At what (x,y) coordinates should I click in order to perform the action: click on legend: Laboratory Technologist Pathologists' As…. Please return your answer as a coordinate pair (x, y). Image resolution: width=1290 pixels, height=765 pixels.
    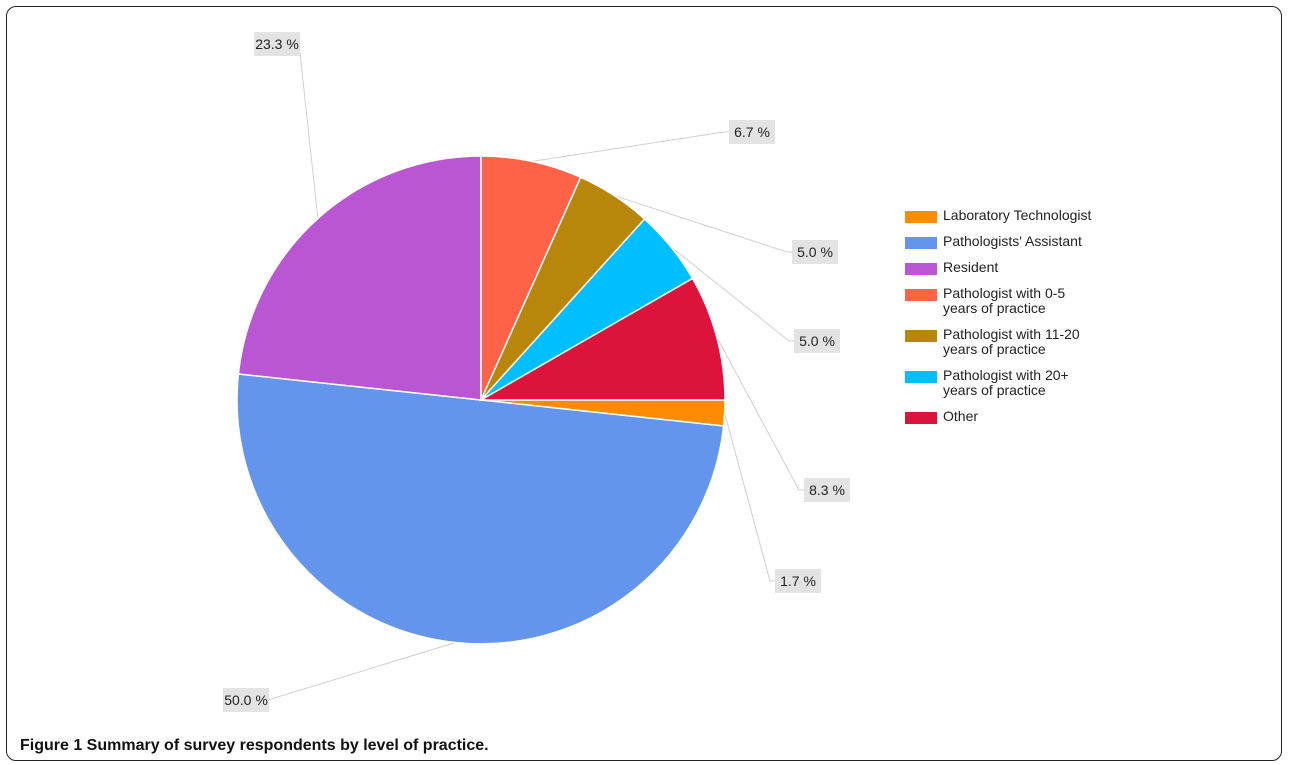
    Looking at the image, I should click on (1020, 321).